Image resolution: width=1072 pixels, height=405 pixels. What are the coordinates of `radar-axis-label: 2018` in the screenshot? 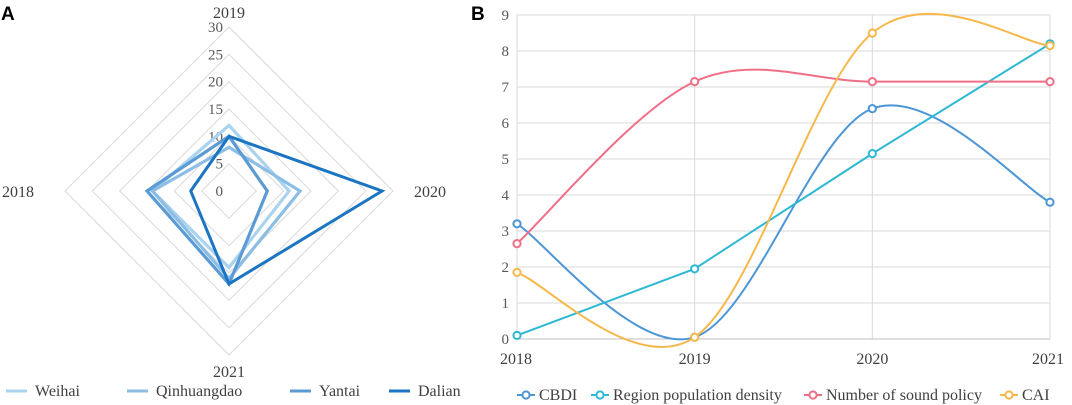 It's located at (18, 192).